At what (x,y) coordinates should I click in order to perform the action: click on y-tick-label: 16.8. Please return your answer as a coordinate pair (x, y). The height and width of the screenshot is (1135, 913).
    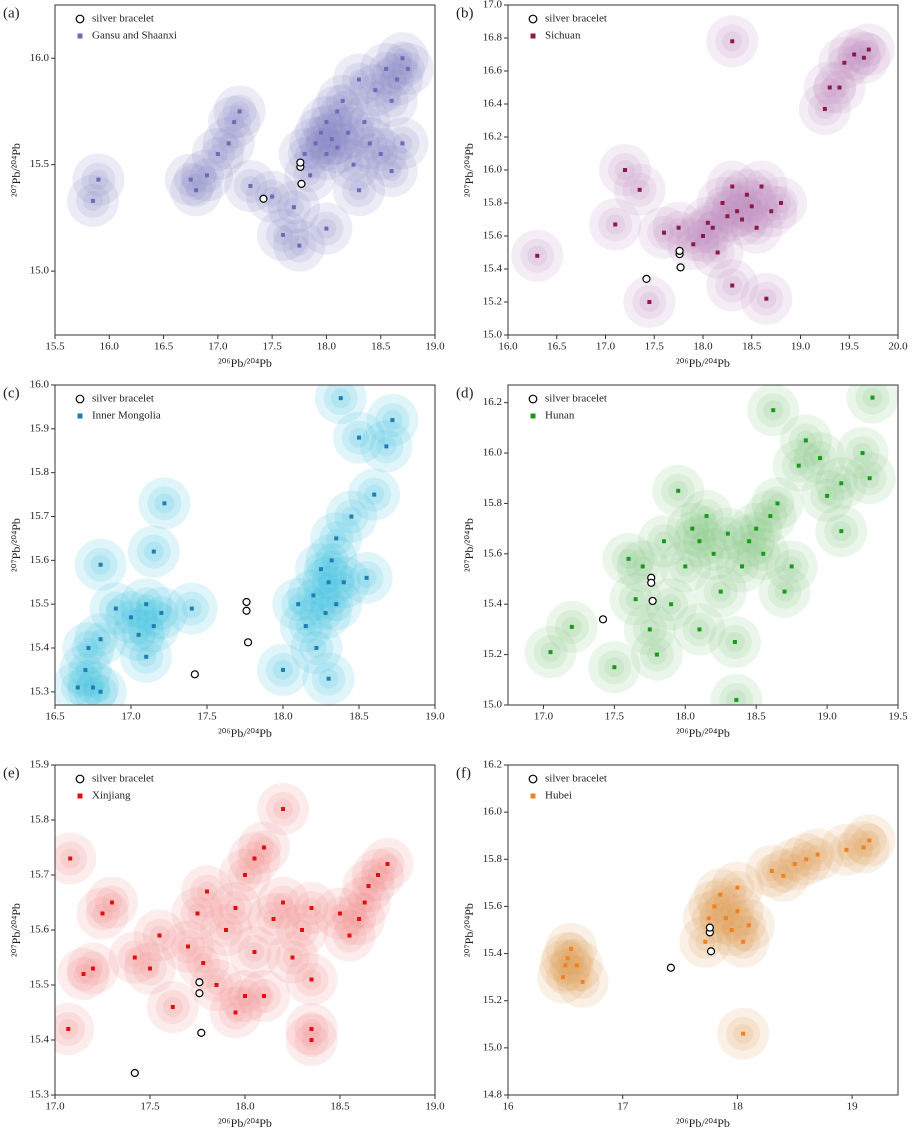
    Looking at the image, I should click on (493, 38).